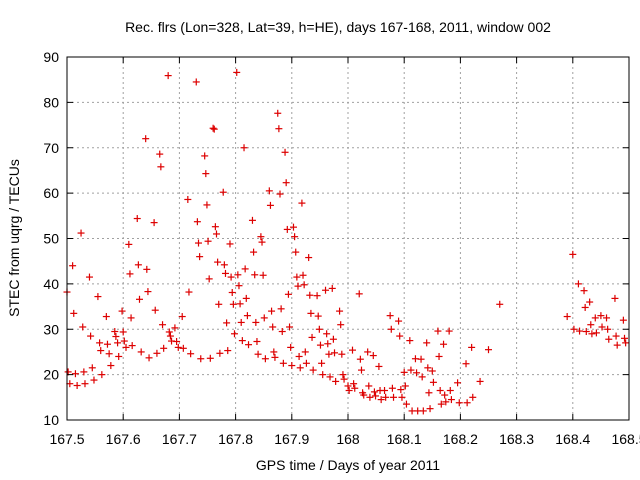 This screenshot has height=480, width=640. Describe the element at coordinates (51, 329) in the screenshot. I see `y-tick-label: 30` at that location.